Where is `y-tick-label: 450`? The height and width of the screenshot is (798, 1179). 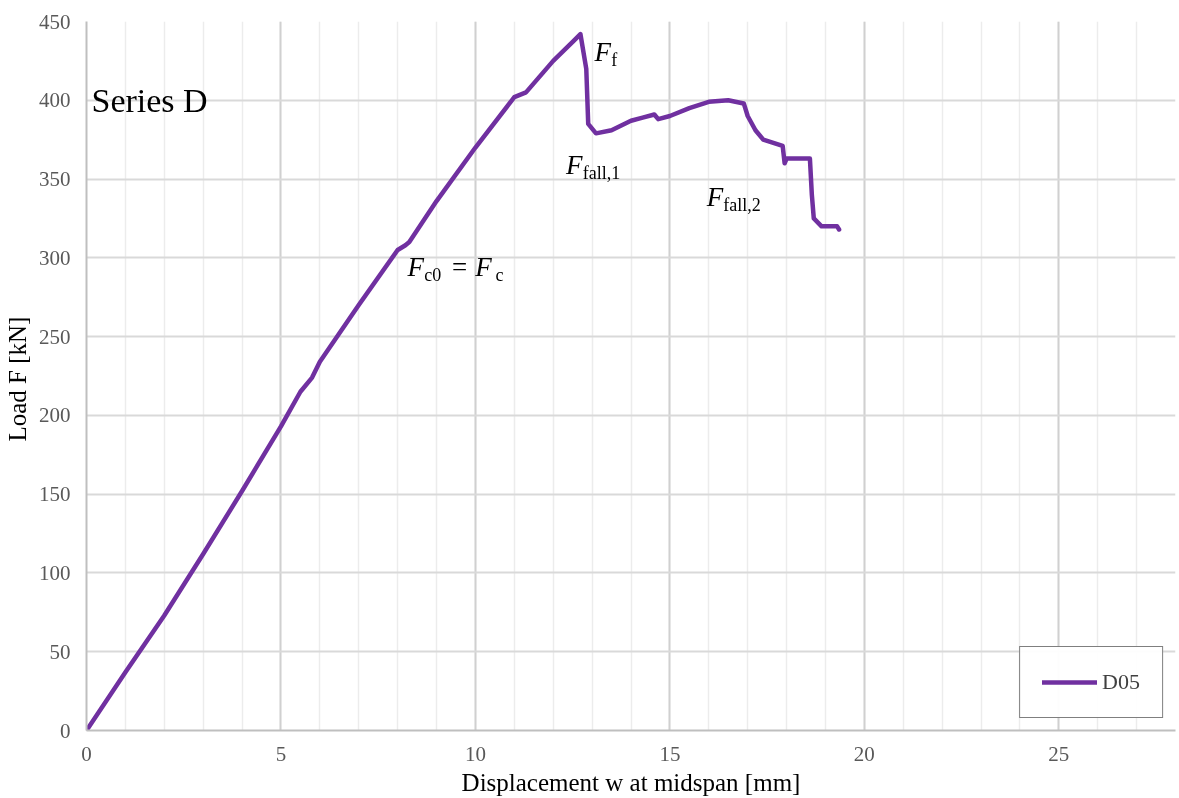
y-tick-label: 450 is located at coordinates (55, 21).